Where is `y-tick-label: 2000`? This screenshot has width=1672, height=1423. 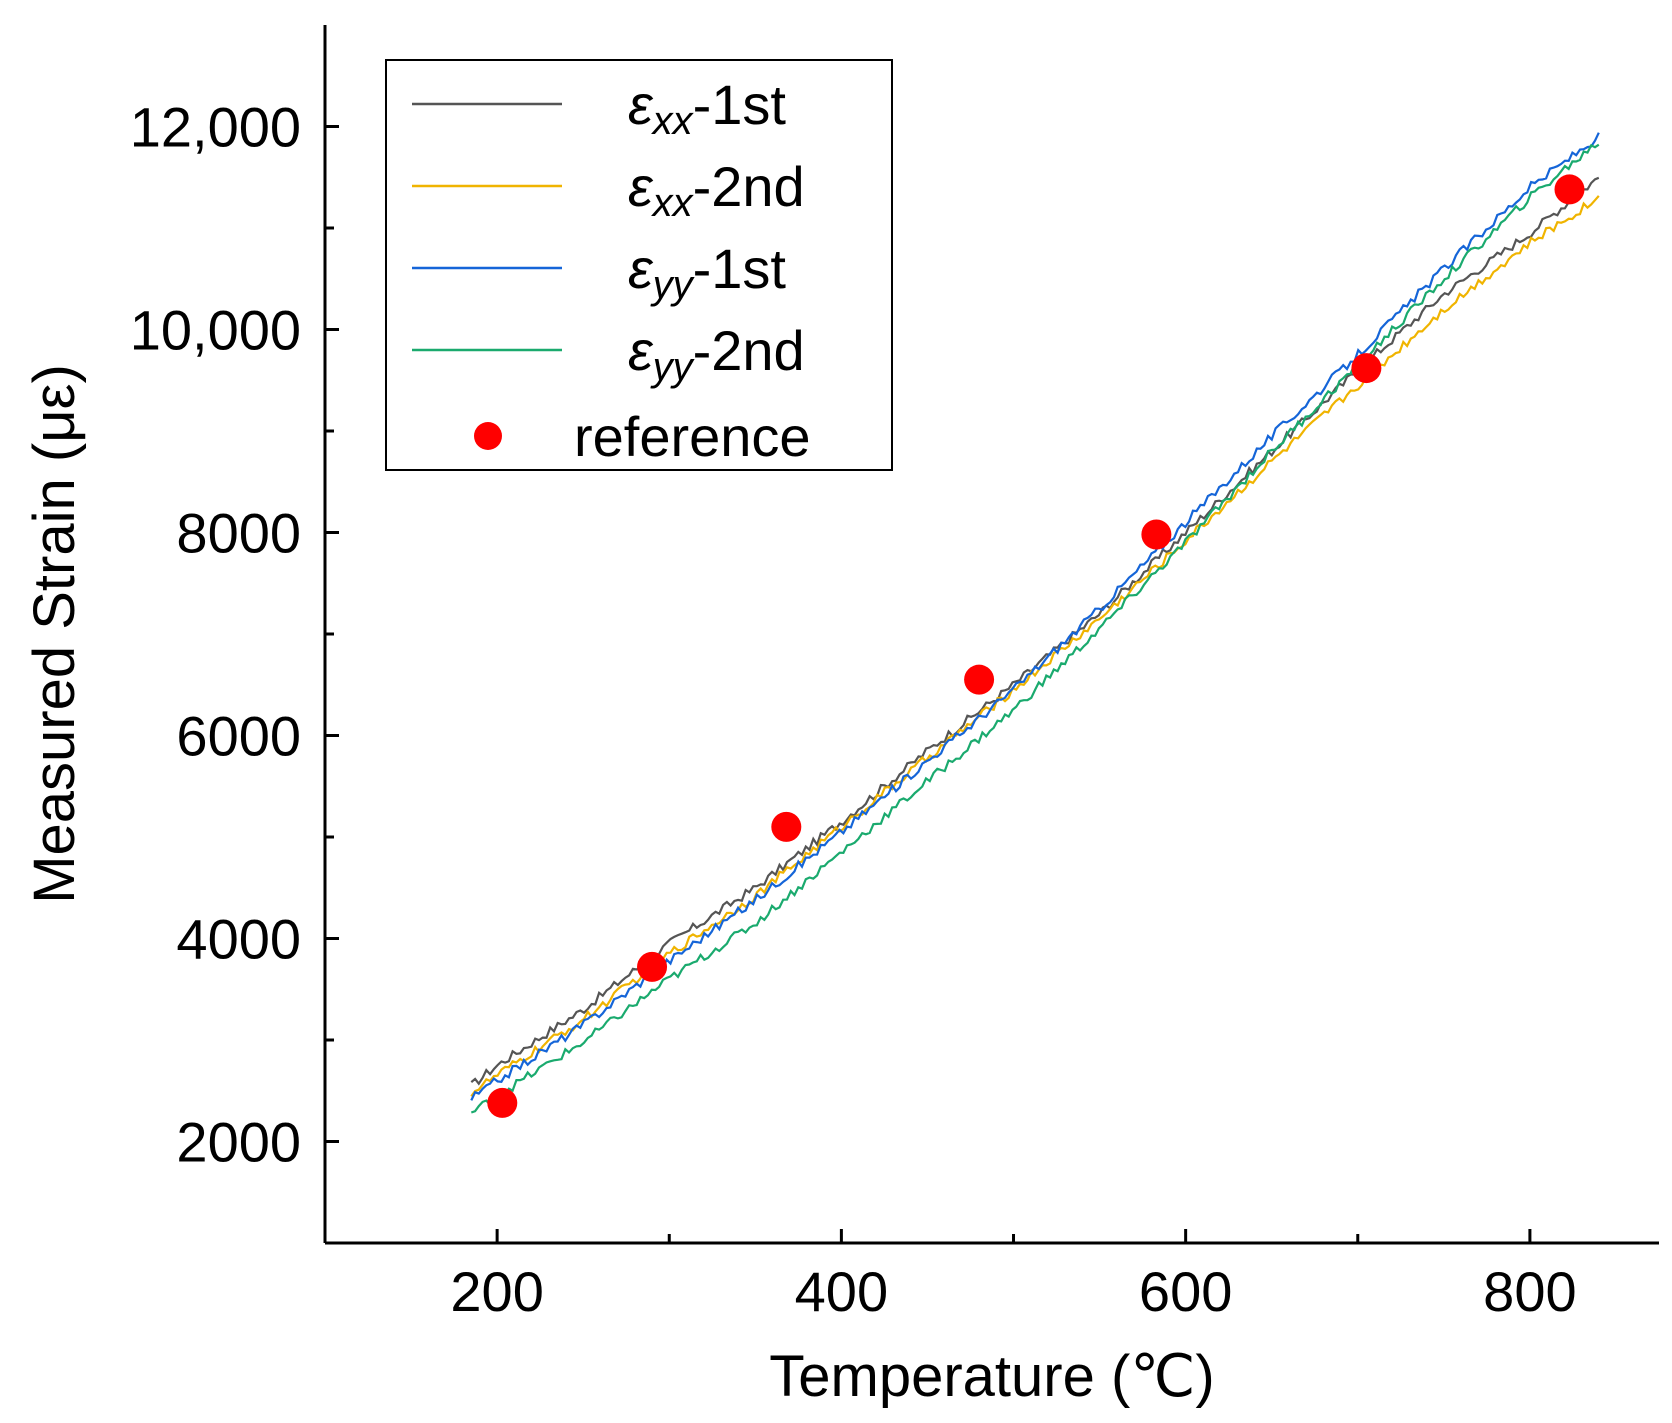
y-tick-label: 2000 is located at coordinates (238, 1142).